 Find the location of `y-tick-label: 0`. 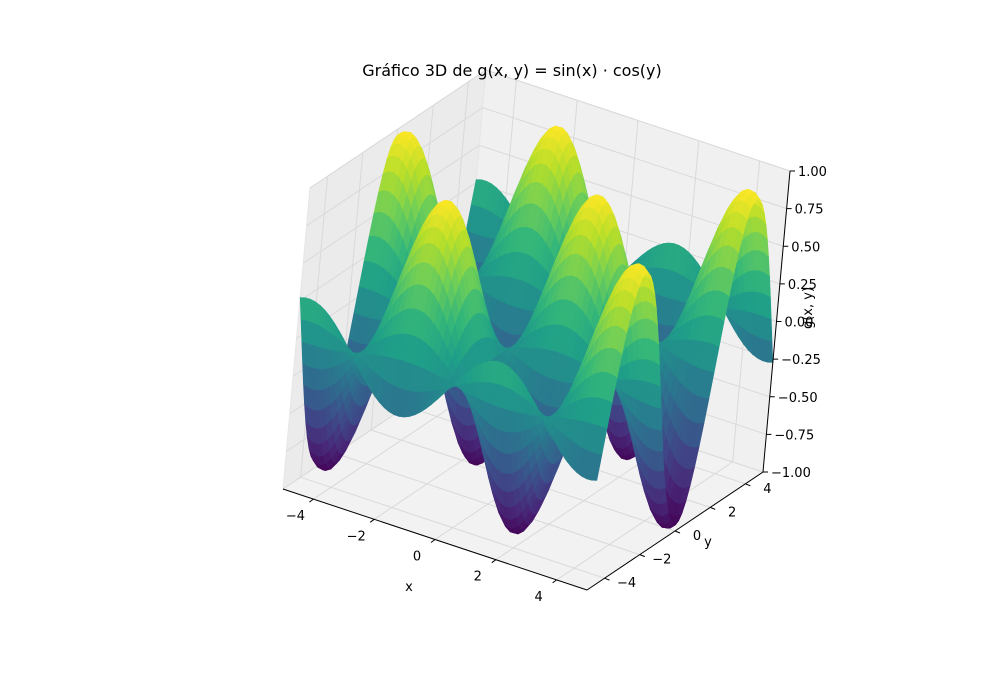

y-tick-label: 0 is located at coordinates (697, 536).